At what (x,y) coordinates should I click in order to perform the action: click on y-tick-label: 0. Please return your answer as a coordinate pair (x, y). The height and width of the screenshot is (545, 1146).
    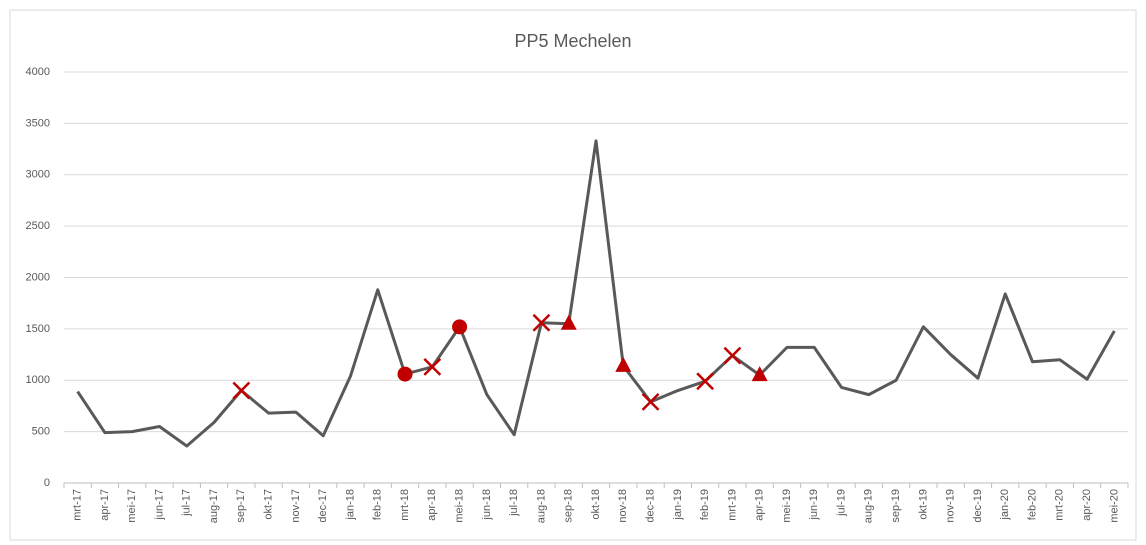
    Looking at the image, I should click on (47, 483).